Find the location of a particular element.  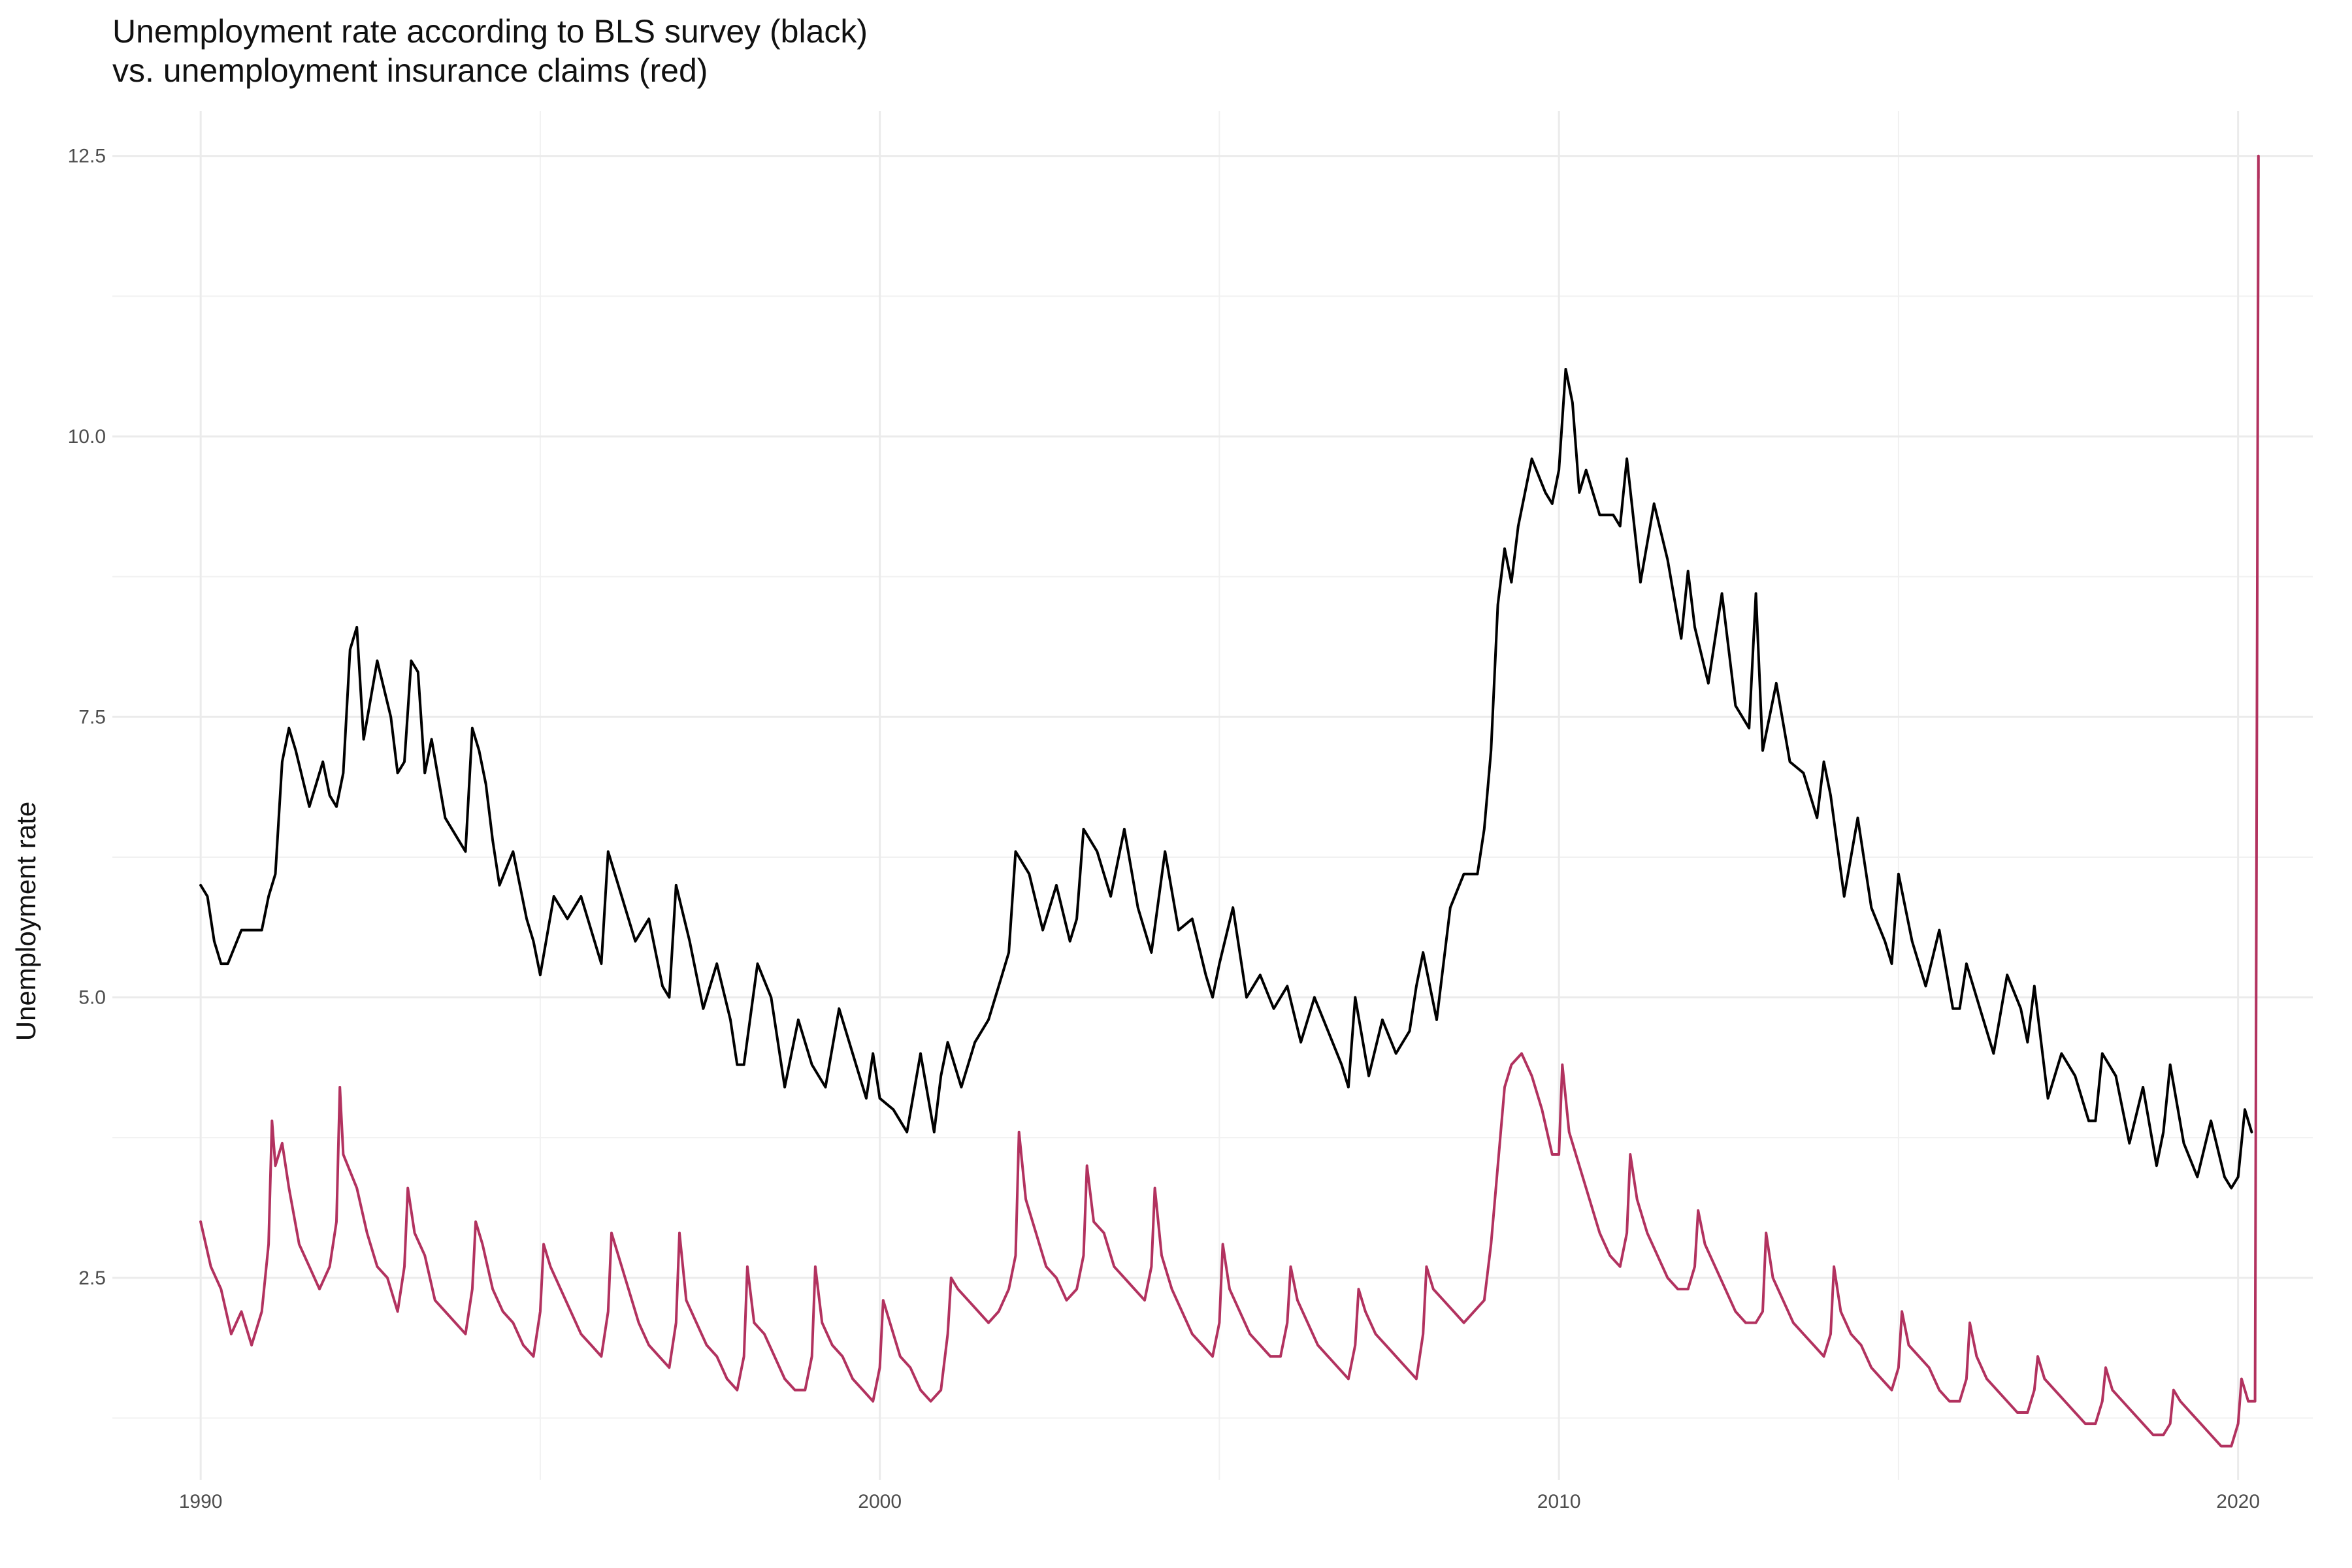

y-tick-label: 12.5 is located at coordinates (87, 156).